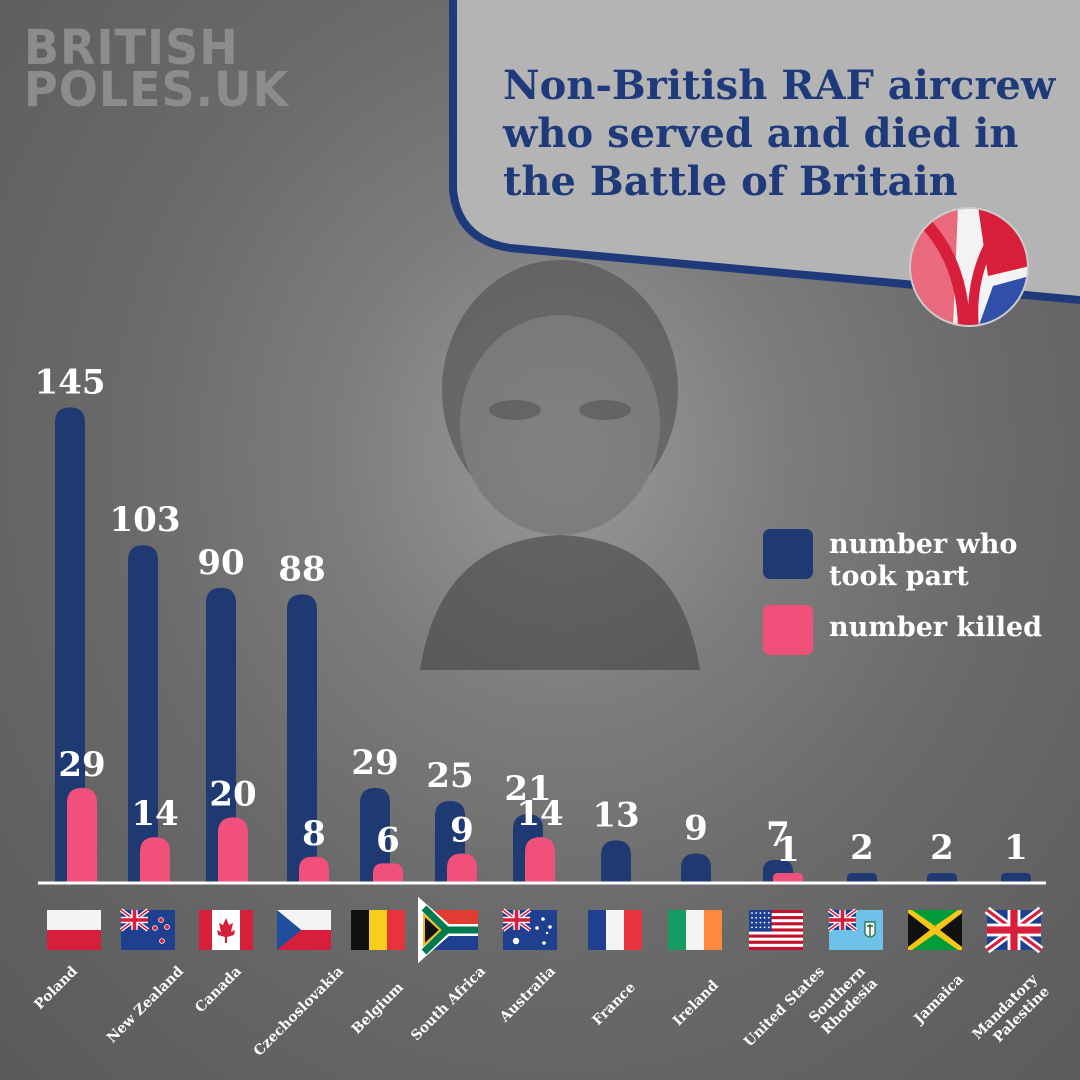 Image resolution: width=1080 pixels, height=1080 pixels. I want to click on ireland-flag, so click(695, 930).